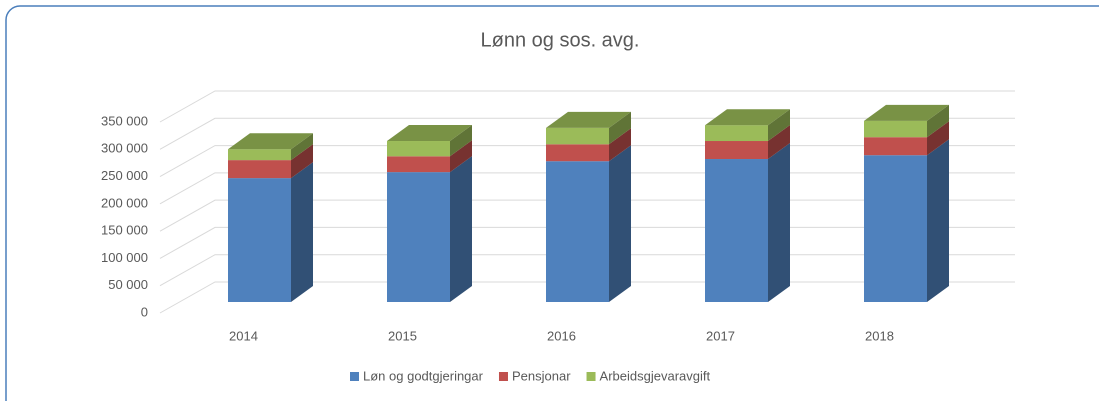 This screenshot has height=401, width=1099. I want to click on x-tick-label: 2016, so click(561, 335).